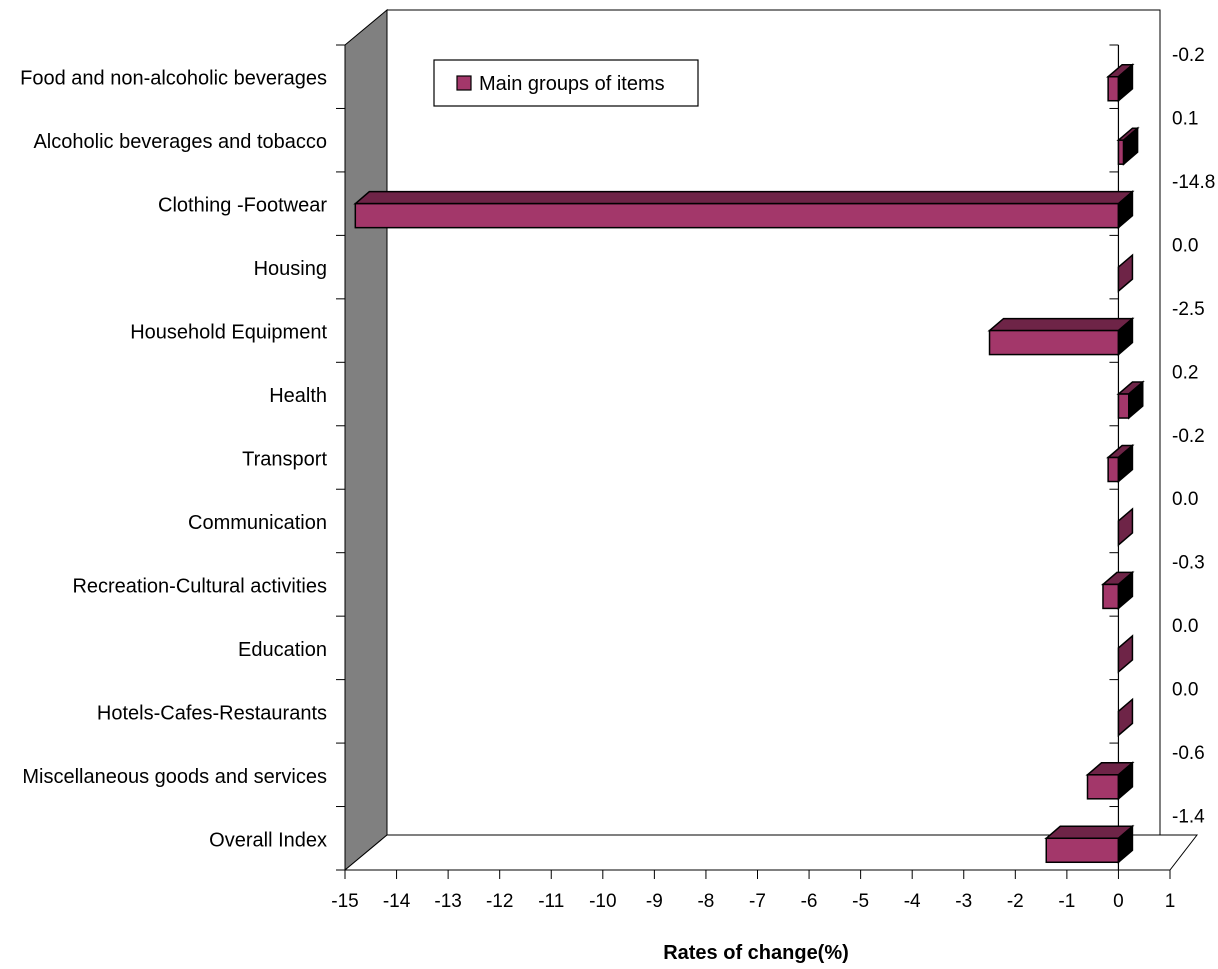  Describe the element at coordinates (572, 84) in the screenshot. I see `legend-label: Main groups of items` at that location.